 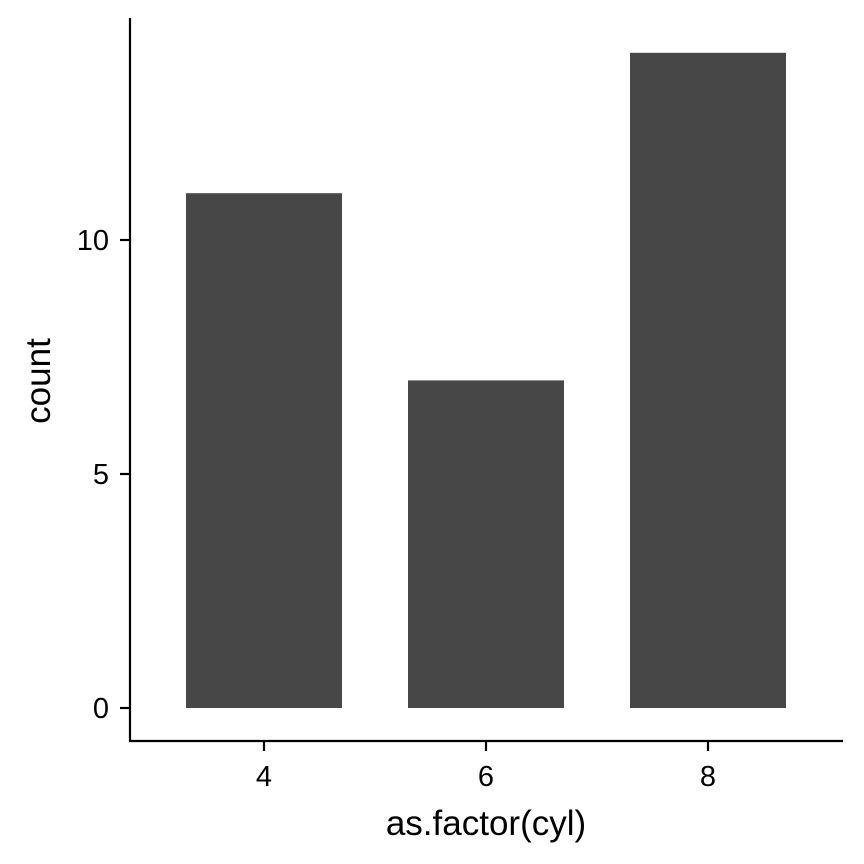 I want to click on x-tick-label-8: 8, so click(x=708, y=777).